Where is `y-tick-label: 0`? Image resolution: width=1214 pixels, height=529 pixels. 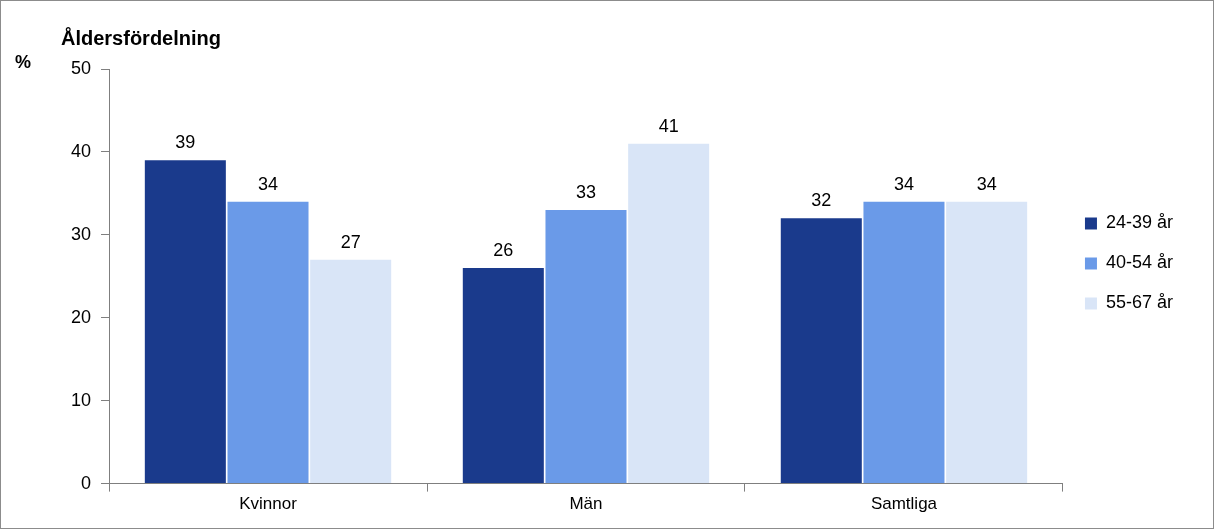
y-tick-label: 0 is located at coordinates (86, 482).